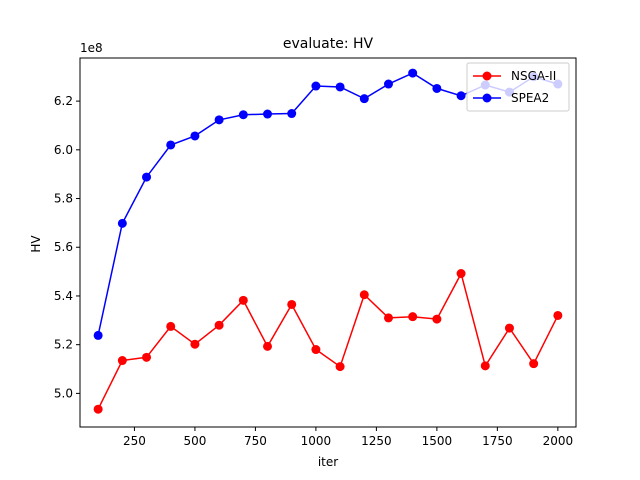 The height and width of the screenshot is (480, 640). I want to click on y-axis-label: HV, so click(36, 244).